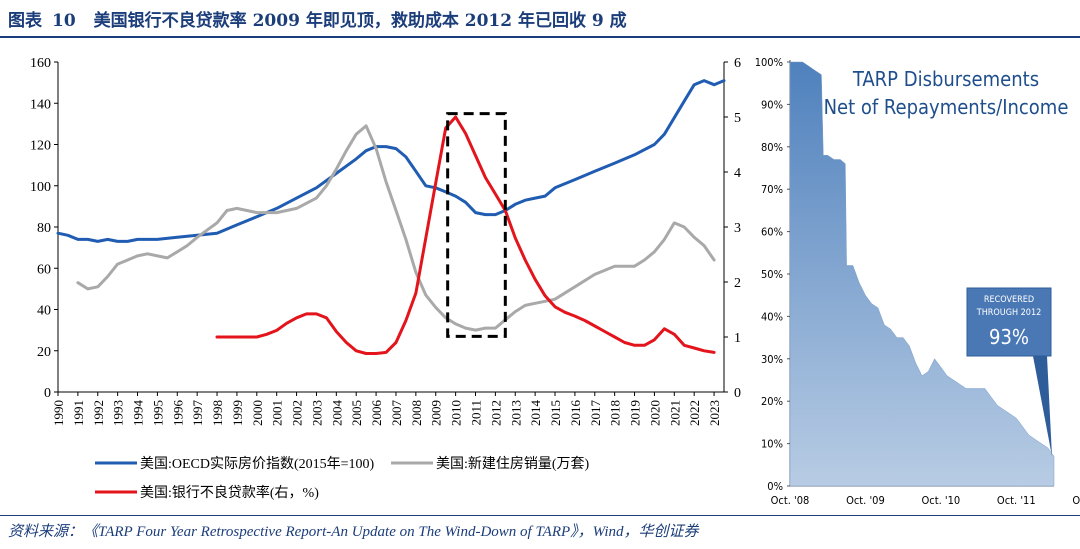  What do you see at coordinates (1016, 500) in the screenshot?
I see `area-x-tick-label: Oct. '11` at bounding box center [1016, 500].